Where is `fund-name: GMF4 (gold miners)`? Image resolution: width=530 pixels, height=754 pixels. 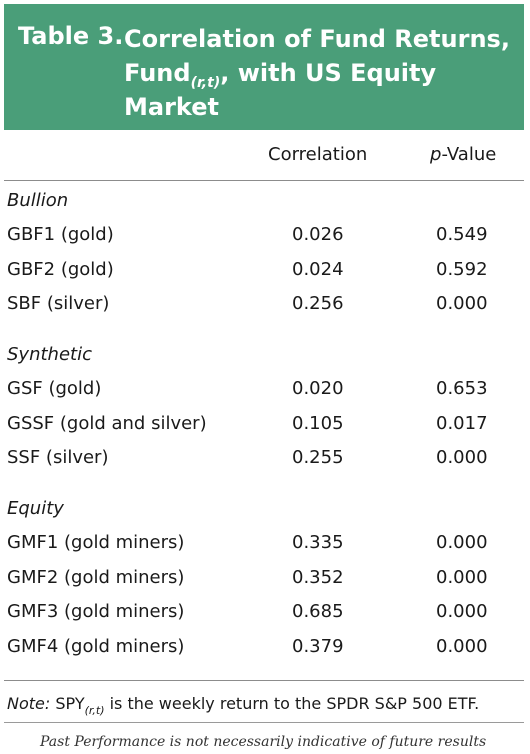
fund-name: GMF4 (gold miners) is located at coordinates (96, 646).